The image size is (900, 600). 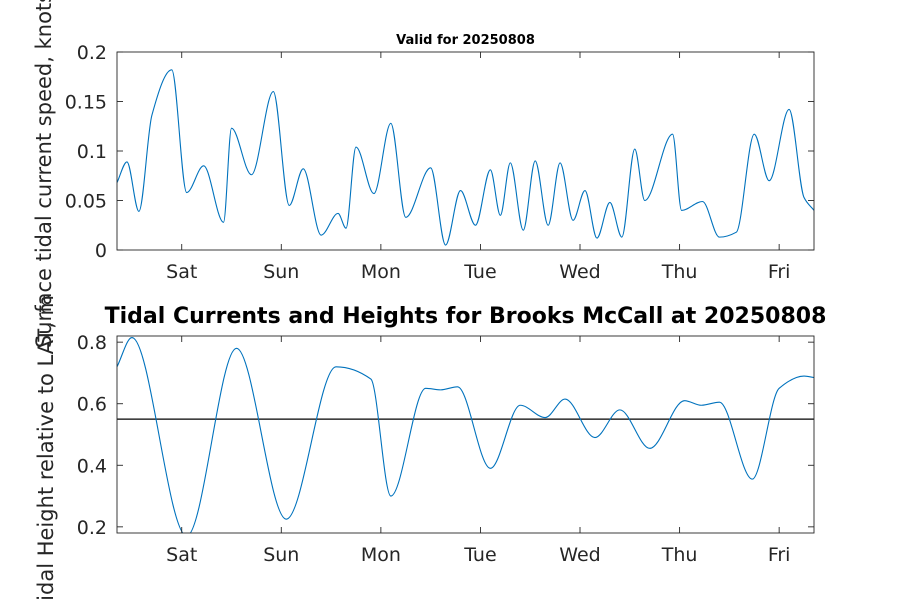 What do you see at coordinates (92, 152) in the screenshot?
I see `ytick-label: 0.1` at bounding box center [92, 152].